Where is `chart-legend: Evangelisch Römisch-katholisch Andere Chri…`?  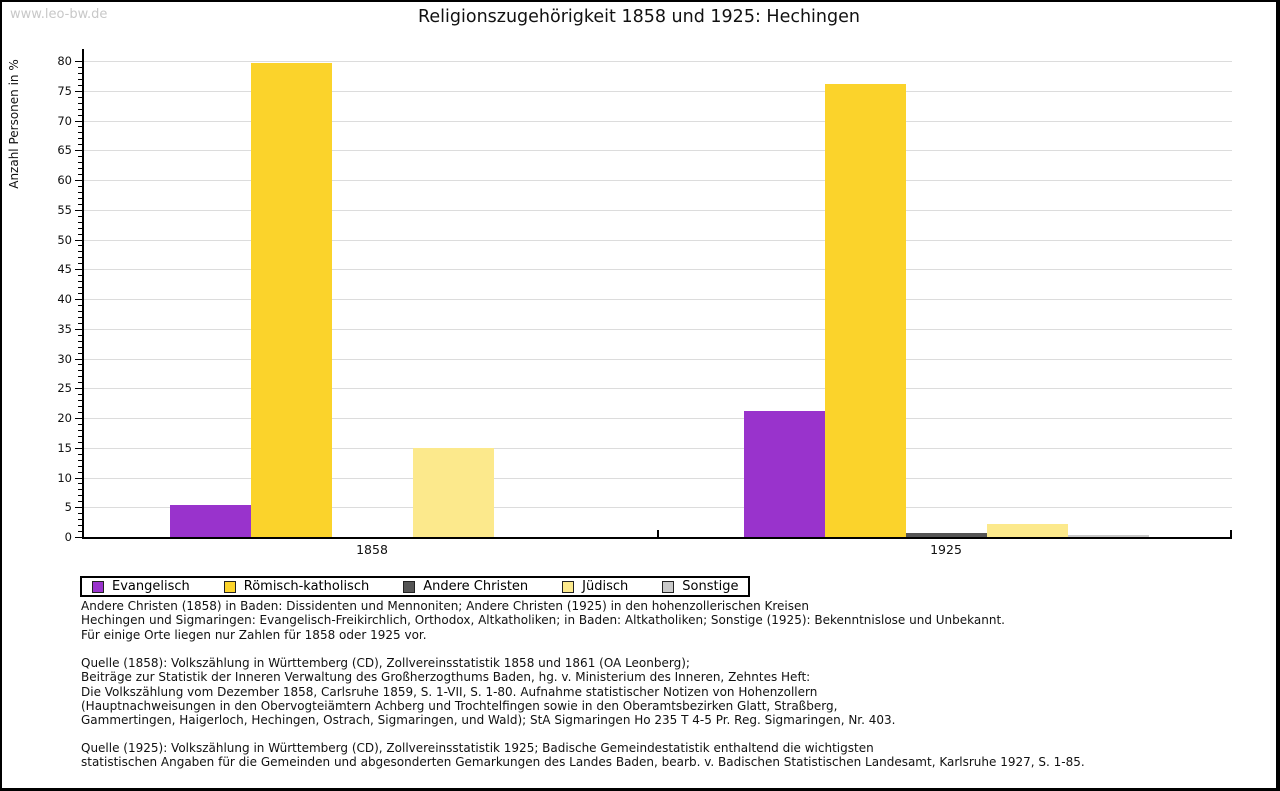
chart-legend: Evangelisch Römisch-katholisch Andere Chri… is located at coordinates (415, 586).